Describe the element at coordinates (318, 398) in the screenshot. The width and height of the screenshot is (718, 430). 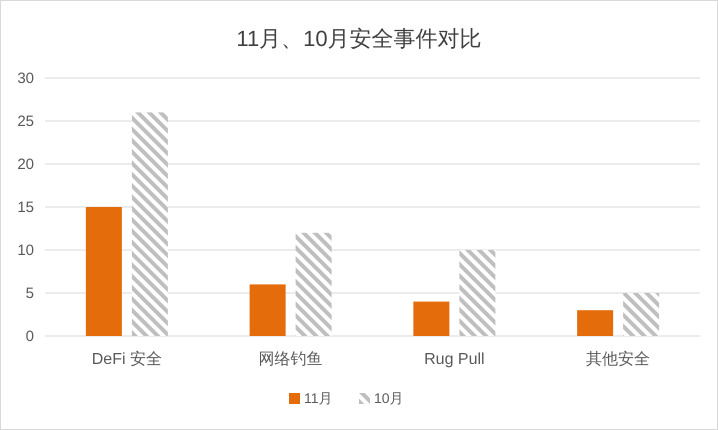
I see `legend-label: 11月` at that location.